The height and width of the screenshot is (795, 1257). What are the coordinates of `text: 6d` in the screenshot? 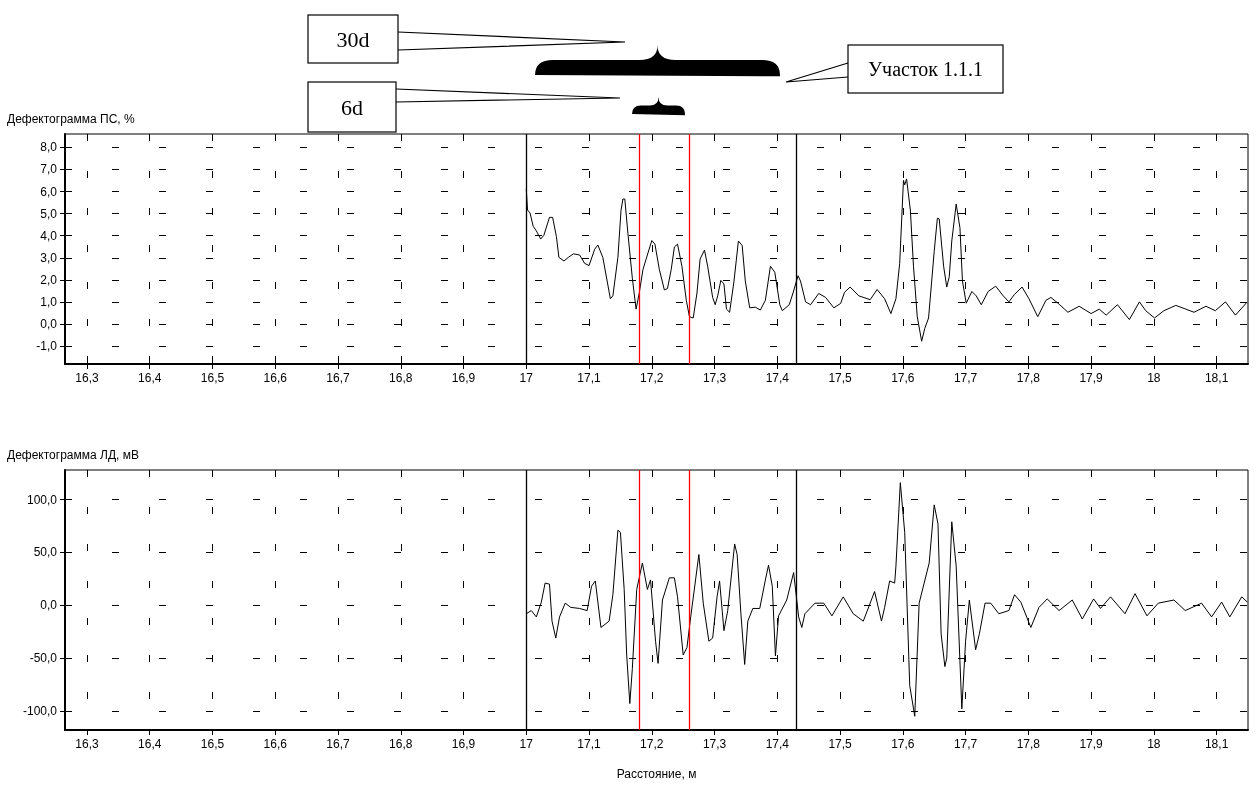 It's located at (352, 107).